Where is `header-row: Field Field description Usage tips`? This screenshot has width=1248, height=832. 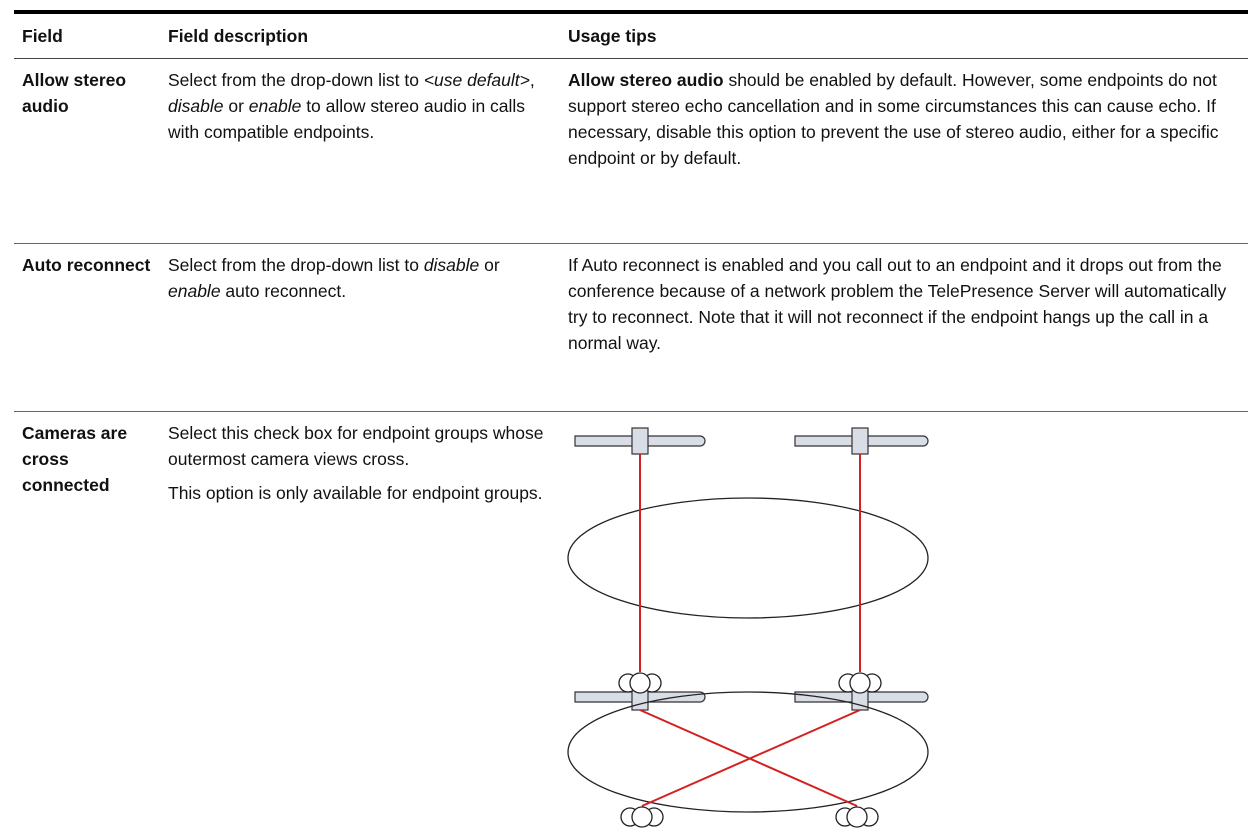
header-row: Field Field description Usage tips is located at coordinates (631, 35).